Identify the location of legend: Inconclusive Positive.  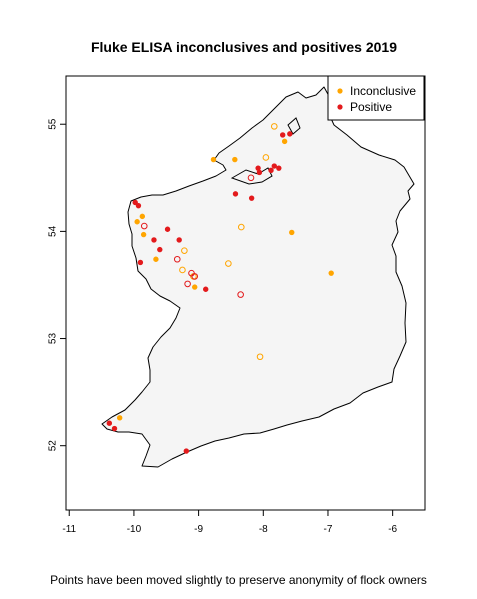
(376, 98).